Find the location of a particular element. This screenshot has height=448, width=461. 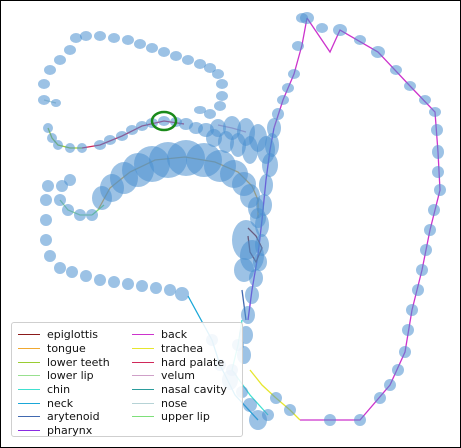

legend-item: nose is located at coordinates (187, 403).